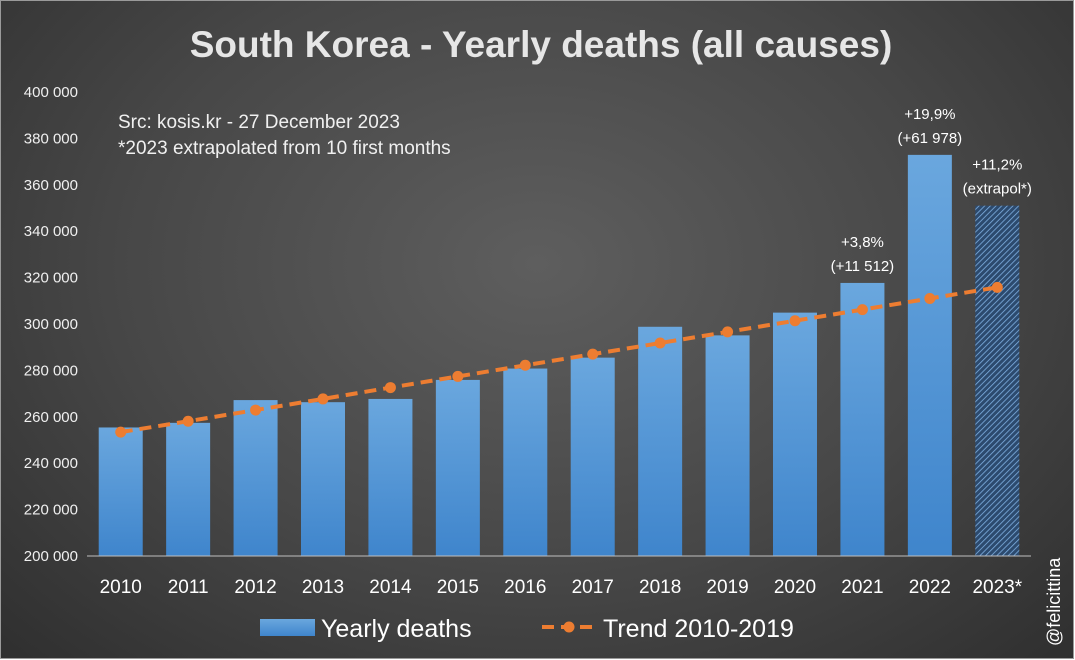 This screenshot has width=1075, height=660. I want to click on x-tick-label: 2020, so click(795, 587).